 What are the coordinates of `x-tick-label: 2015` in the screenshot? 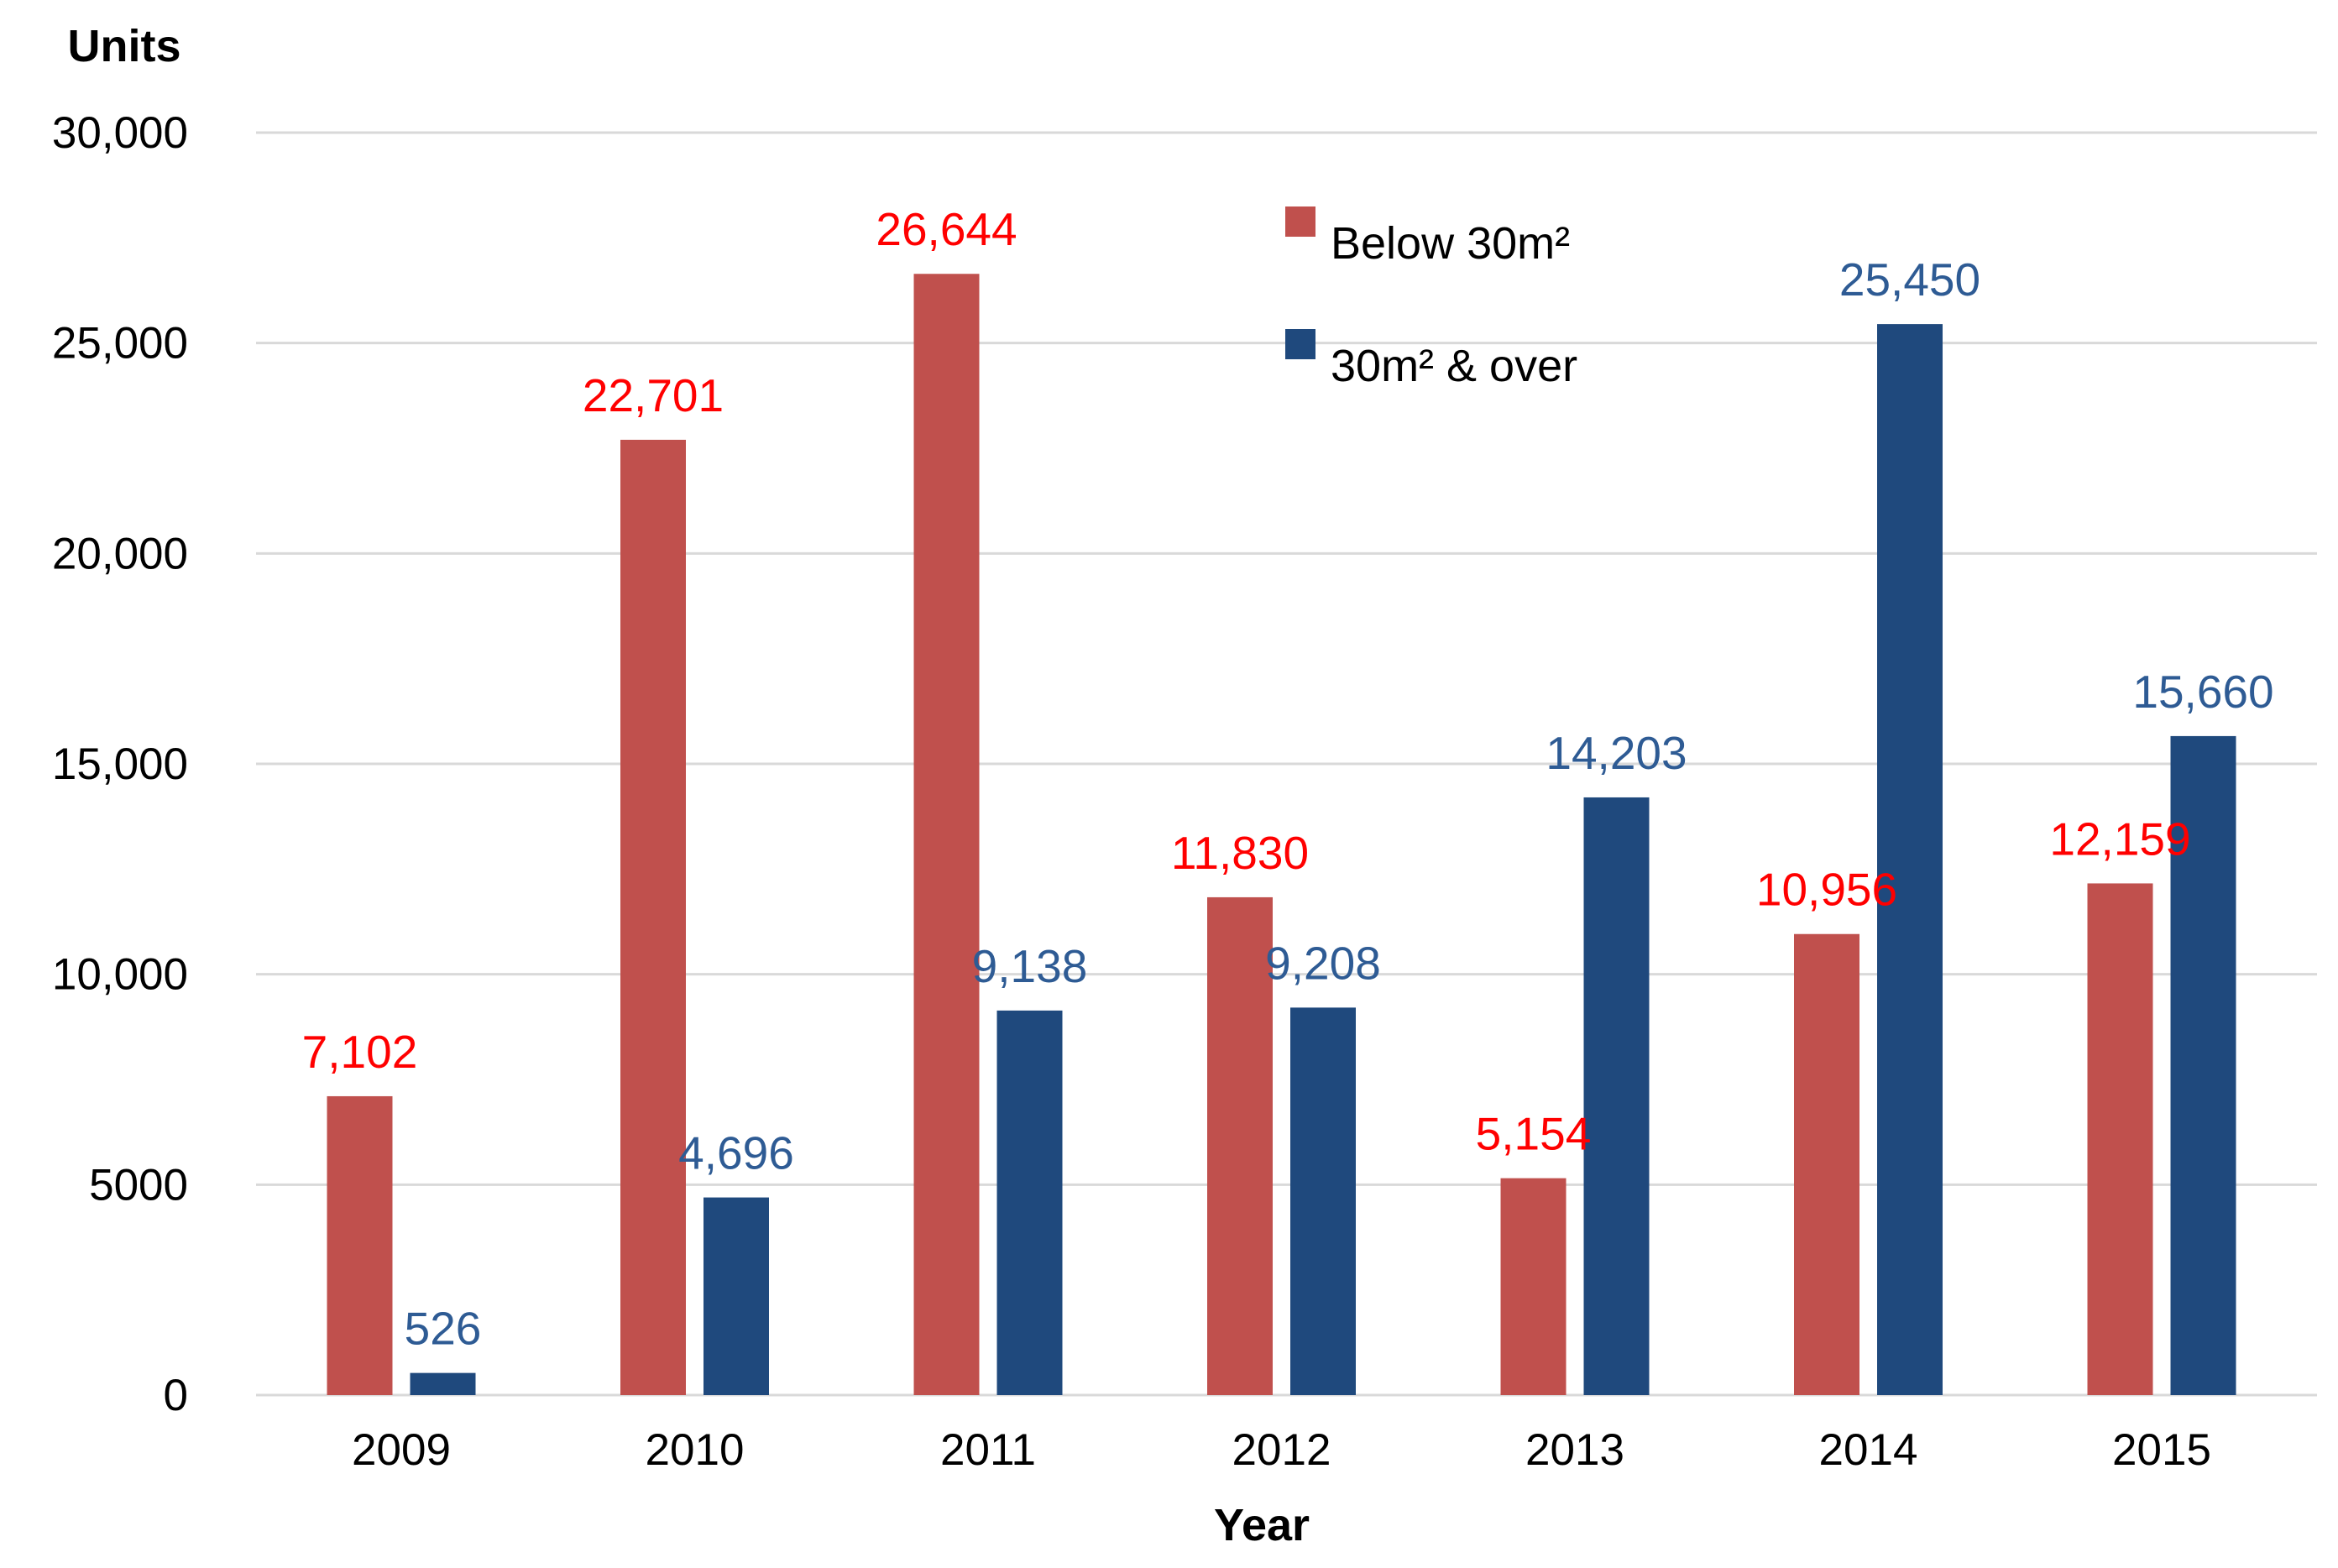 It's located at (2161, 1450).